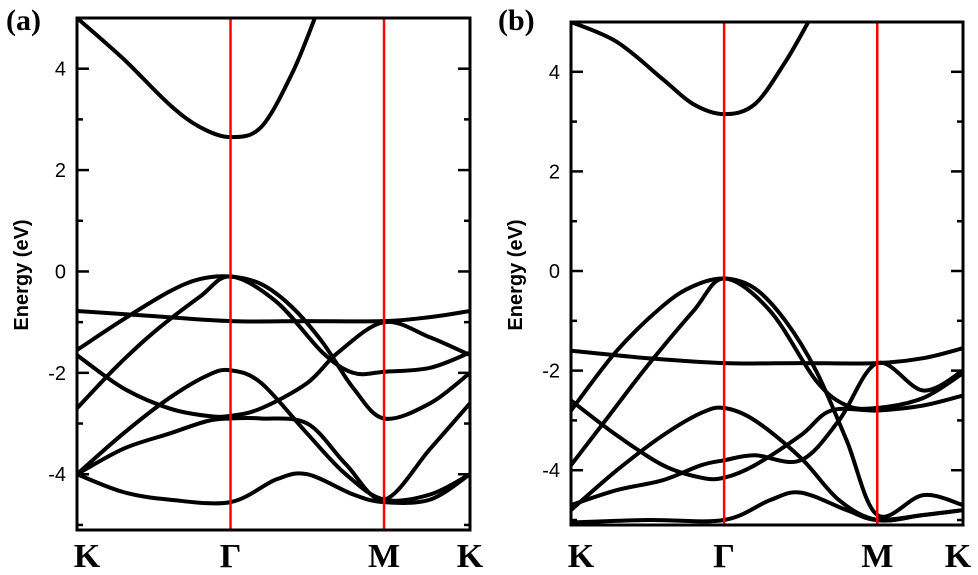 The width and height of the screenshot is (978, 575). What do you see at coordinates (770, 556) in the screenshot?
I see `panel-b-kpoints: K Γ M K` at bounding box center [770, 556].